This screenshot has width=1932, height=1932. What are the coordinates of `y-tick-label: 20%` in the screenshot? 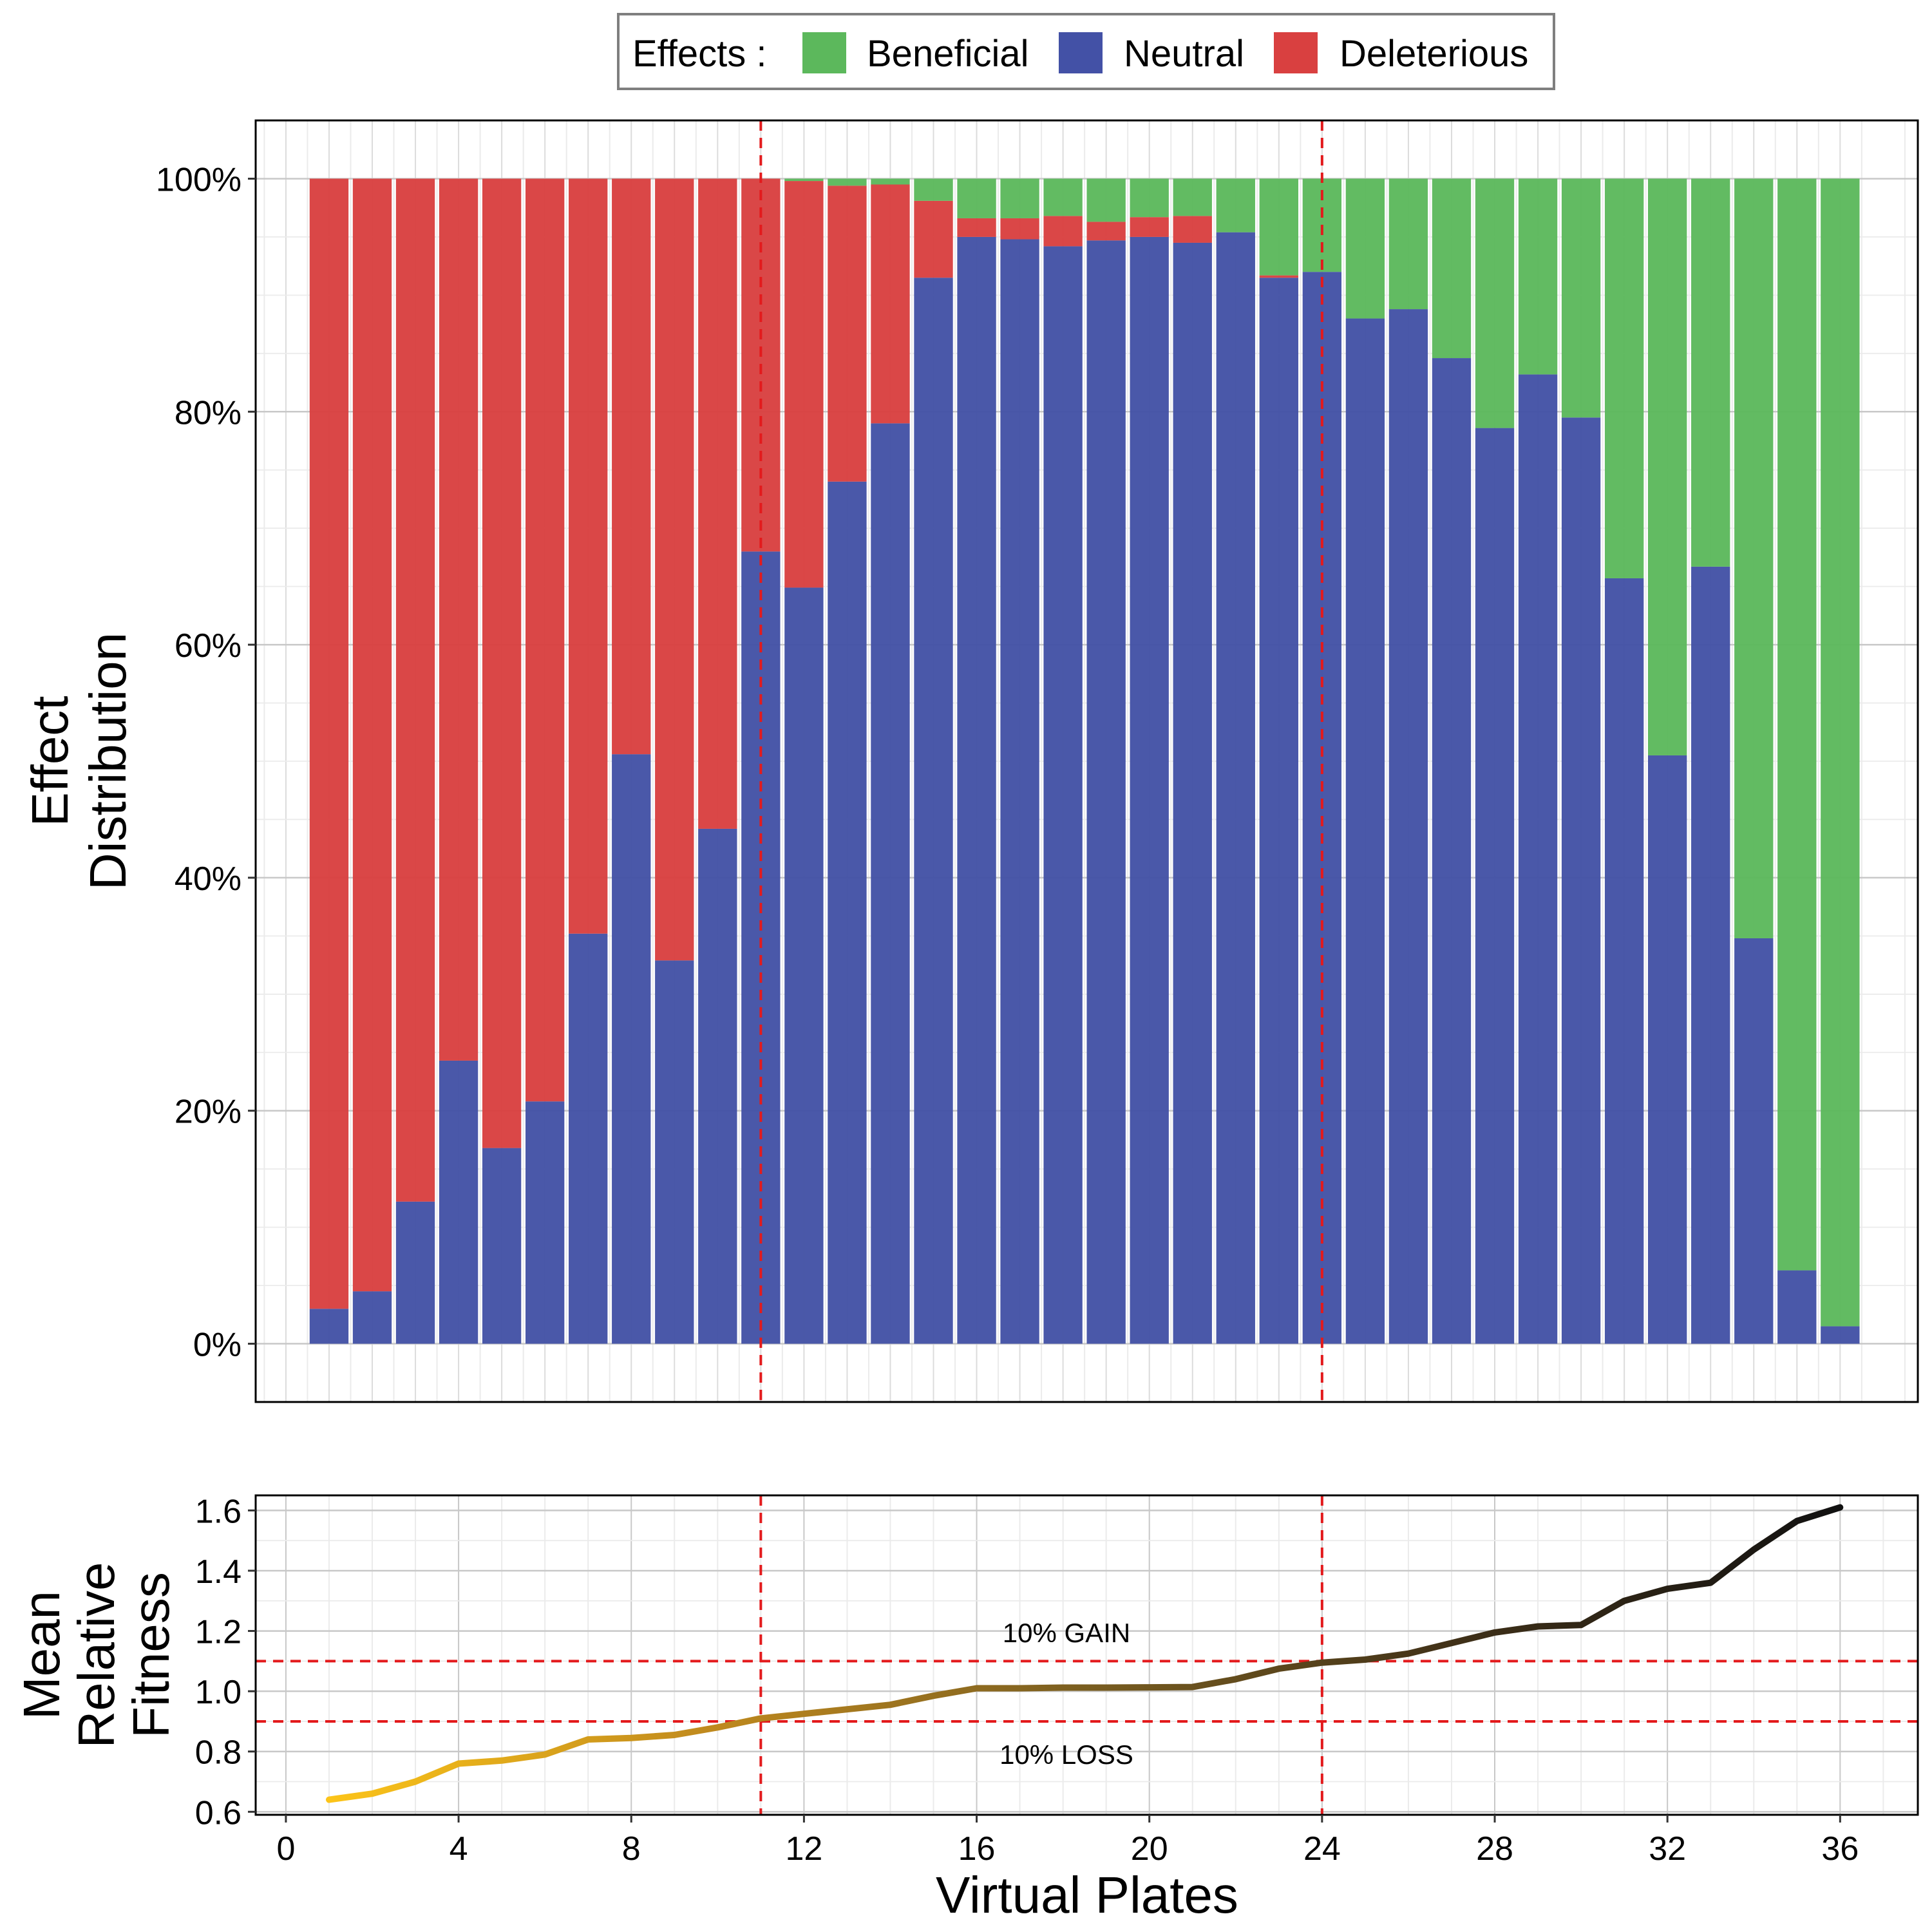 It's located at (208, 1112).